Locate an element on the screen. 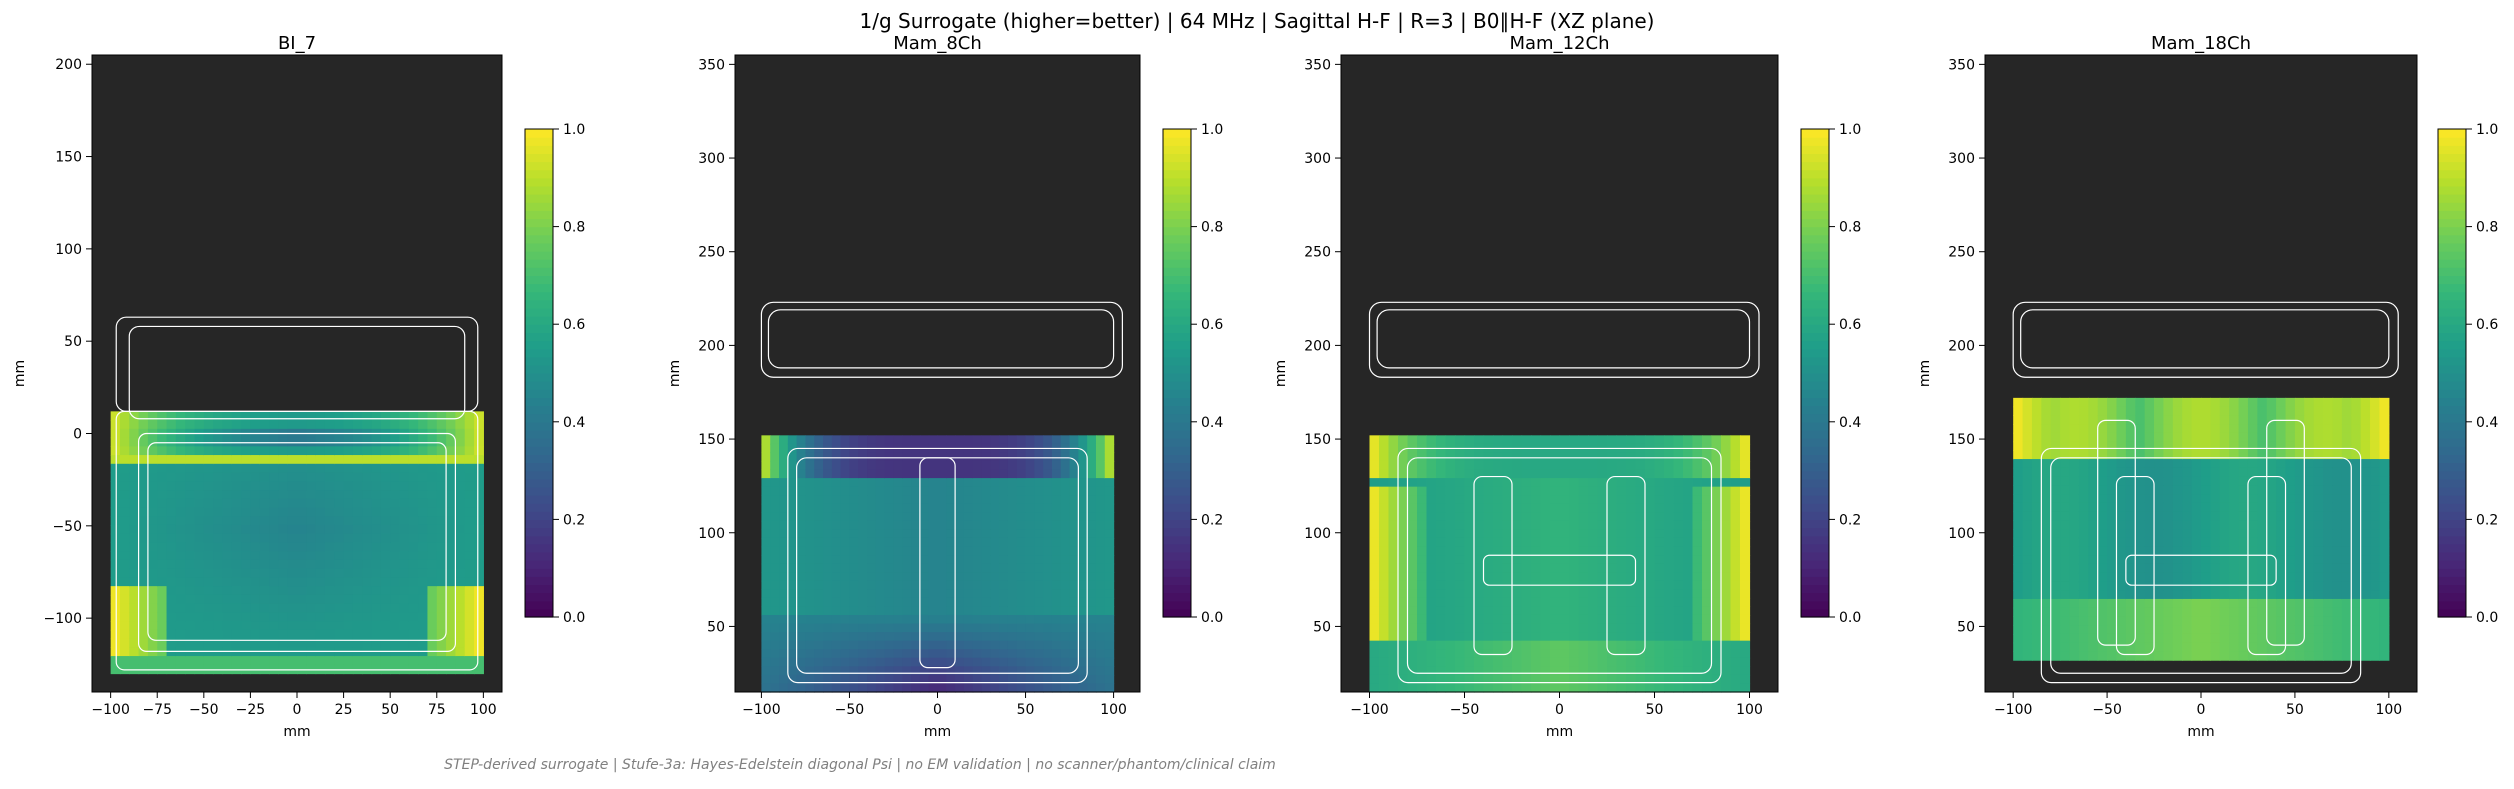 This screenshot has height=789, width=2514. panel-title: Mam_18Ch is located at coordinates (2201, 43).